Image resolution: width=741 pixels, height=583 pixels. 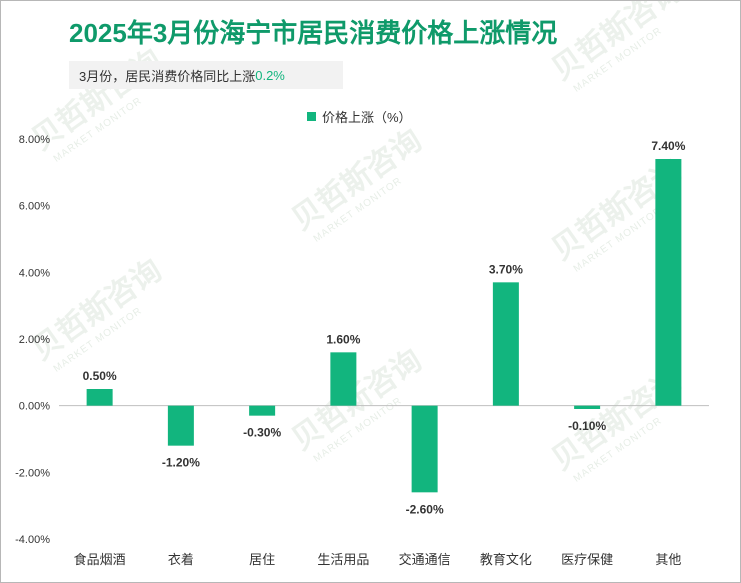 I want to click on summary-box: 3月份，居民消费价格同比上涨 0.2%, so click(x=206, y=75).